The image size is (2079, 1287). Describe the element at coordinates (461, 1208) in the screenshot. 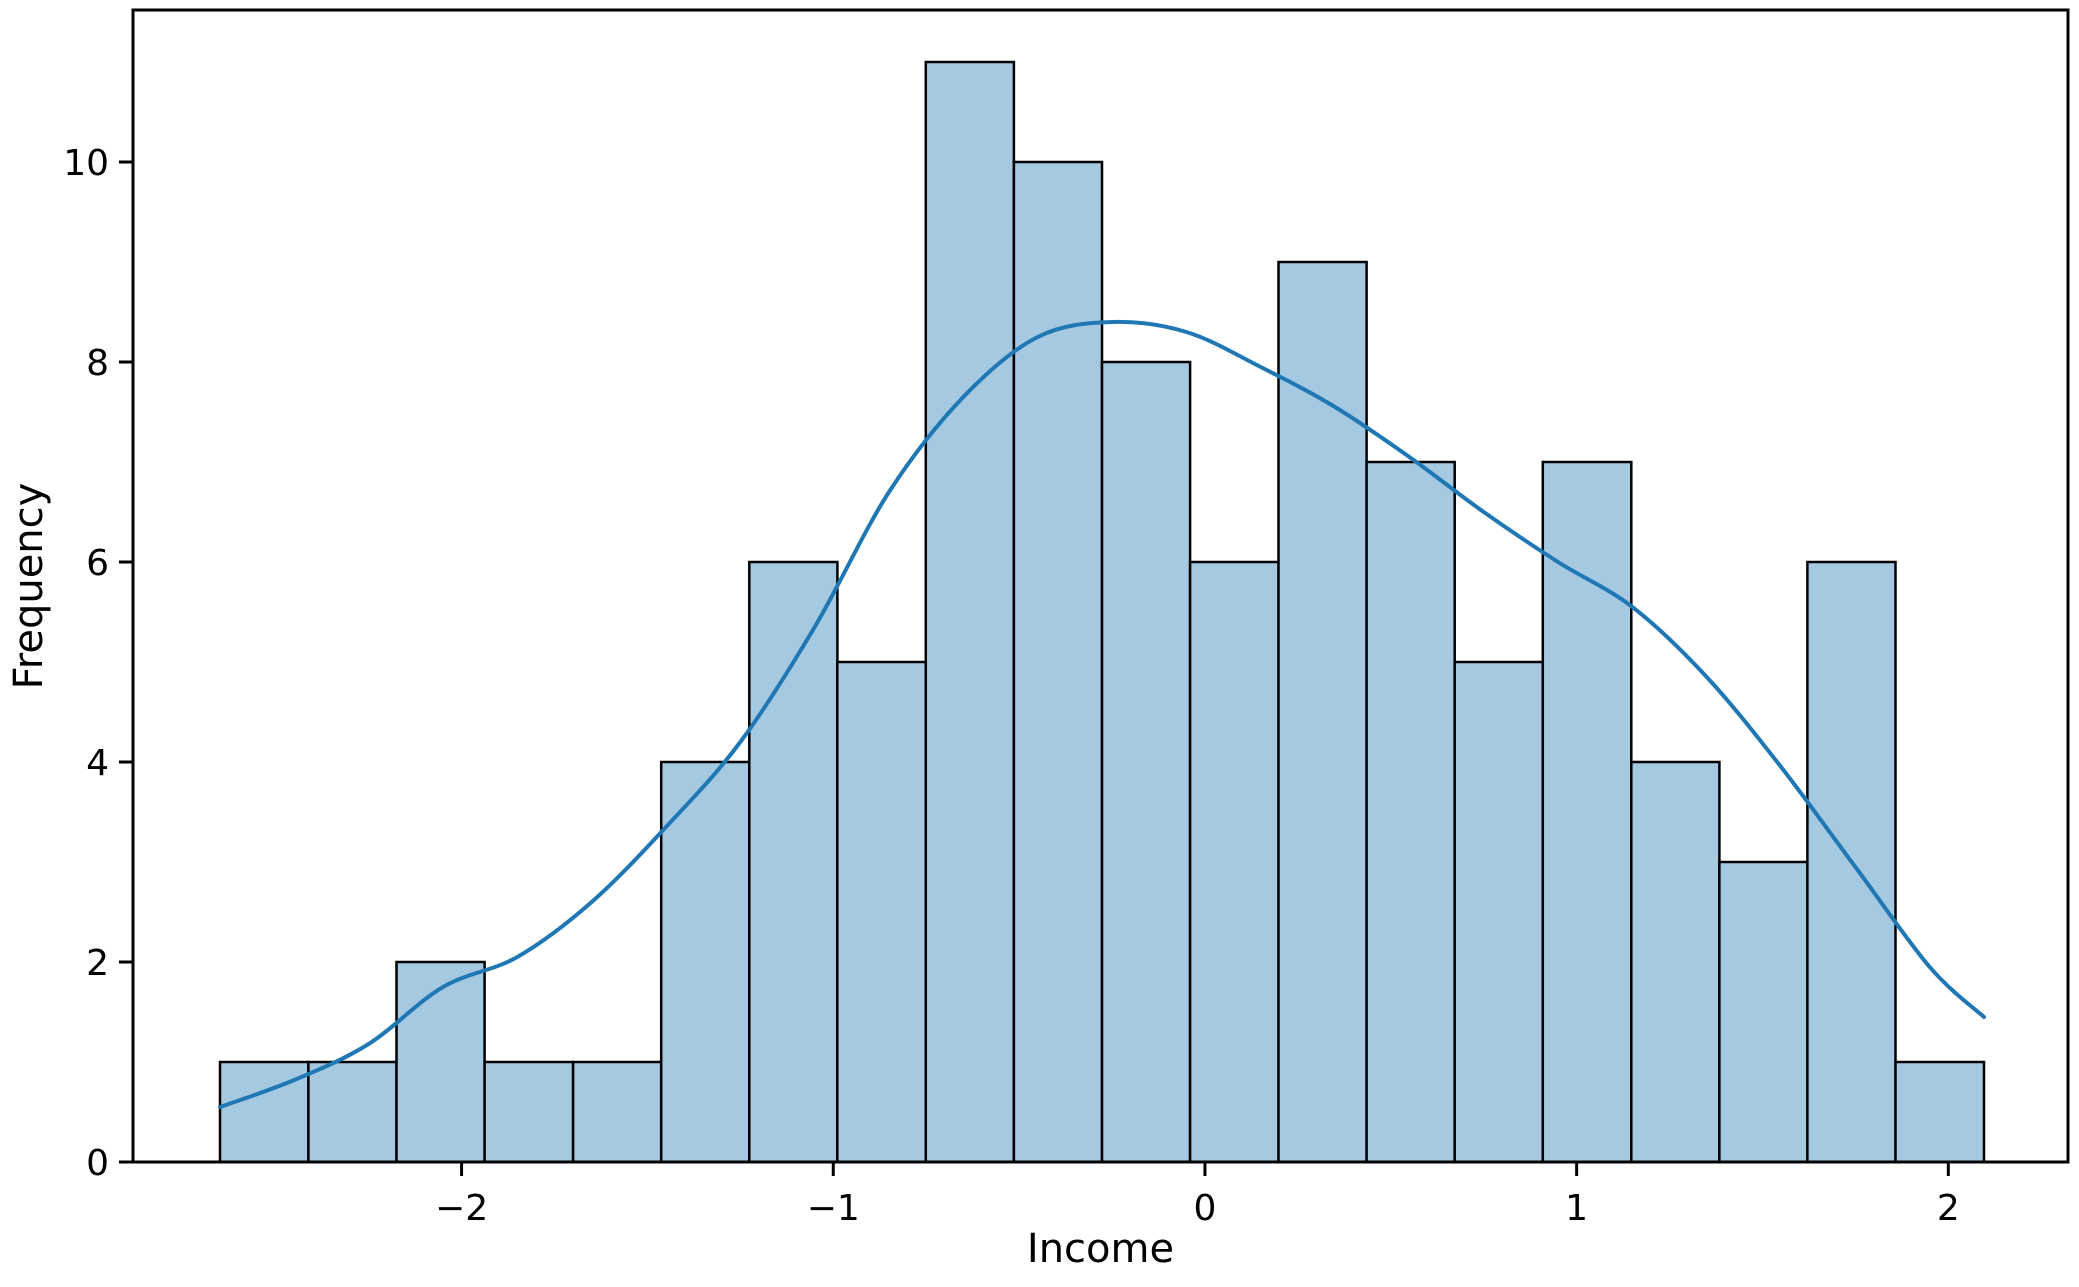

I see `x-tick-label: −2` at that location.